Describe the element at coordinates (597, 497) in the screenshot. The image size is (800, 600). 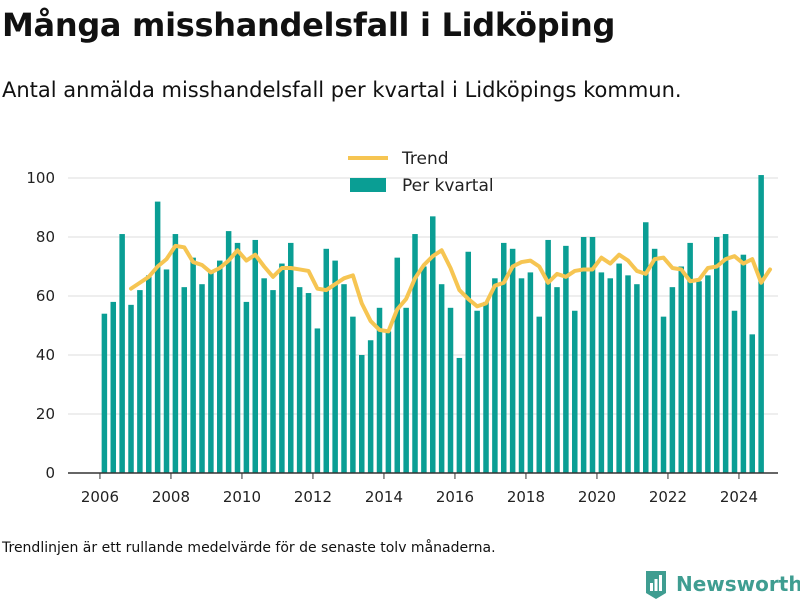
I see `x-tick-label: 2020` at that location.